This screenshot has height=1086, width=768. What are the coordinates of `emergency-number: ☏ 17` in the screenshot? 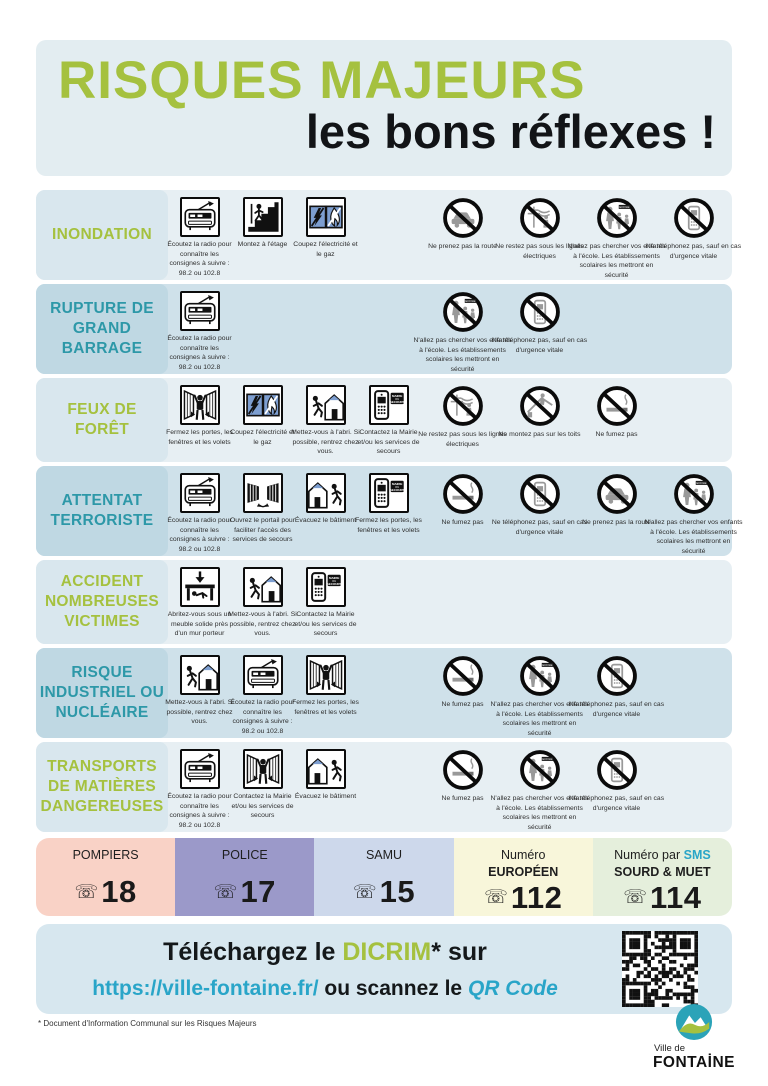 It's located at (245, 892).